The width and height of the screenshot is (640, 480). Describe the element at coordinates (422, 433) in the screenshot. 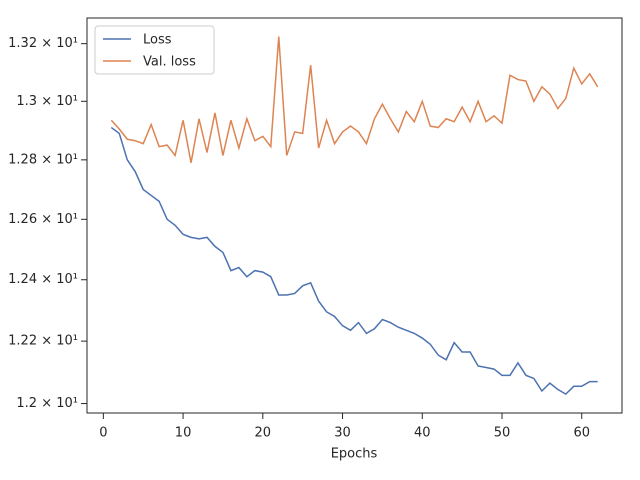

I see `x-tick-label: 40` at that location.